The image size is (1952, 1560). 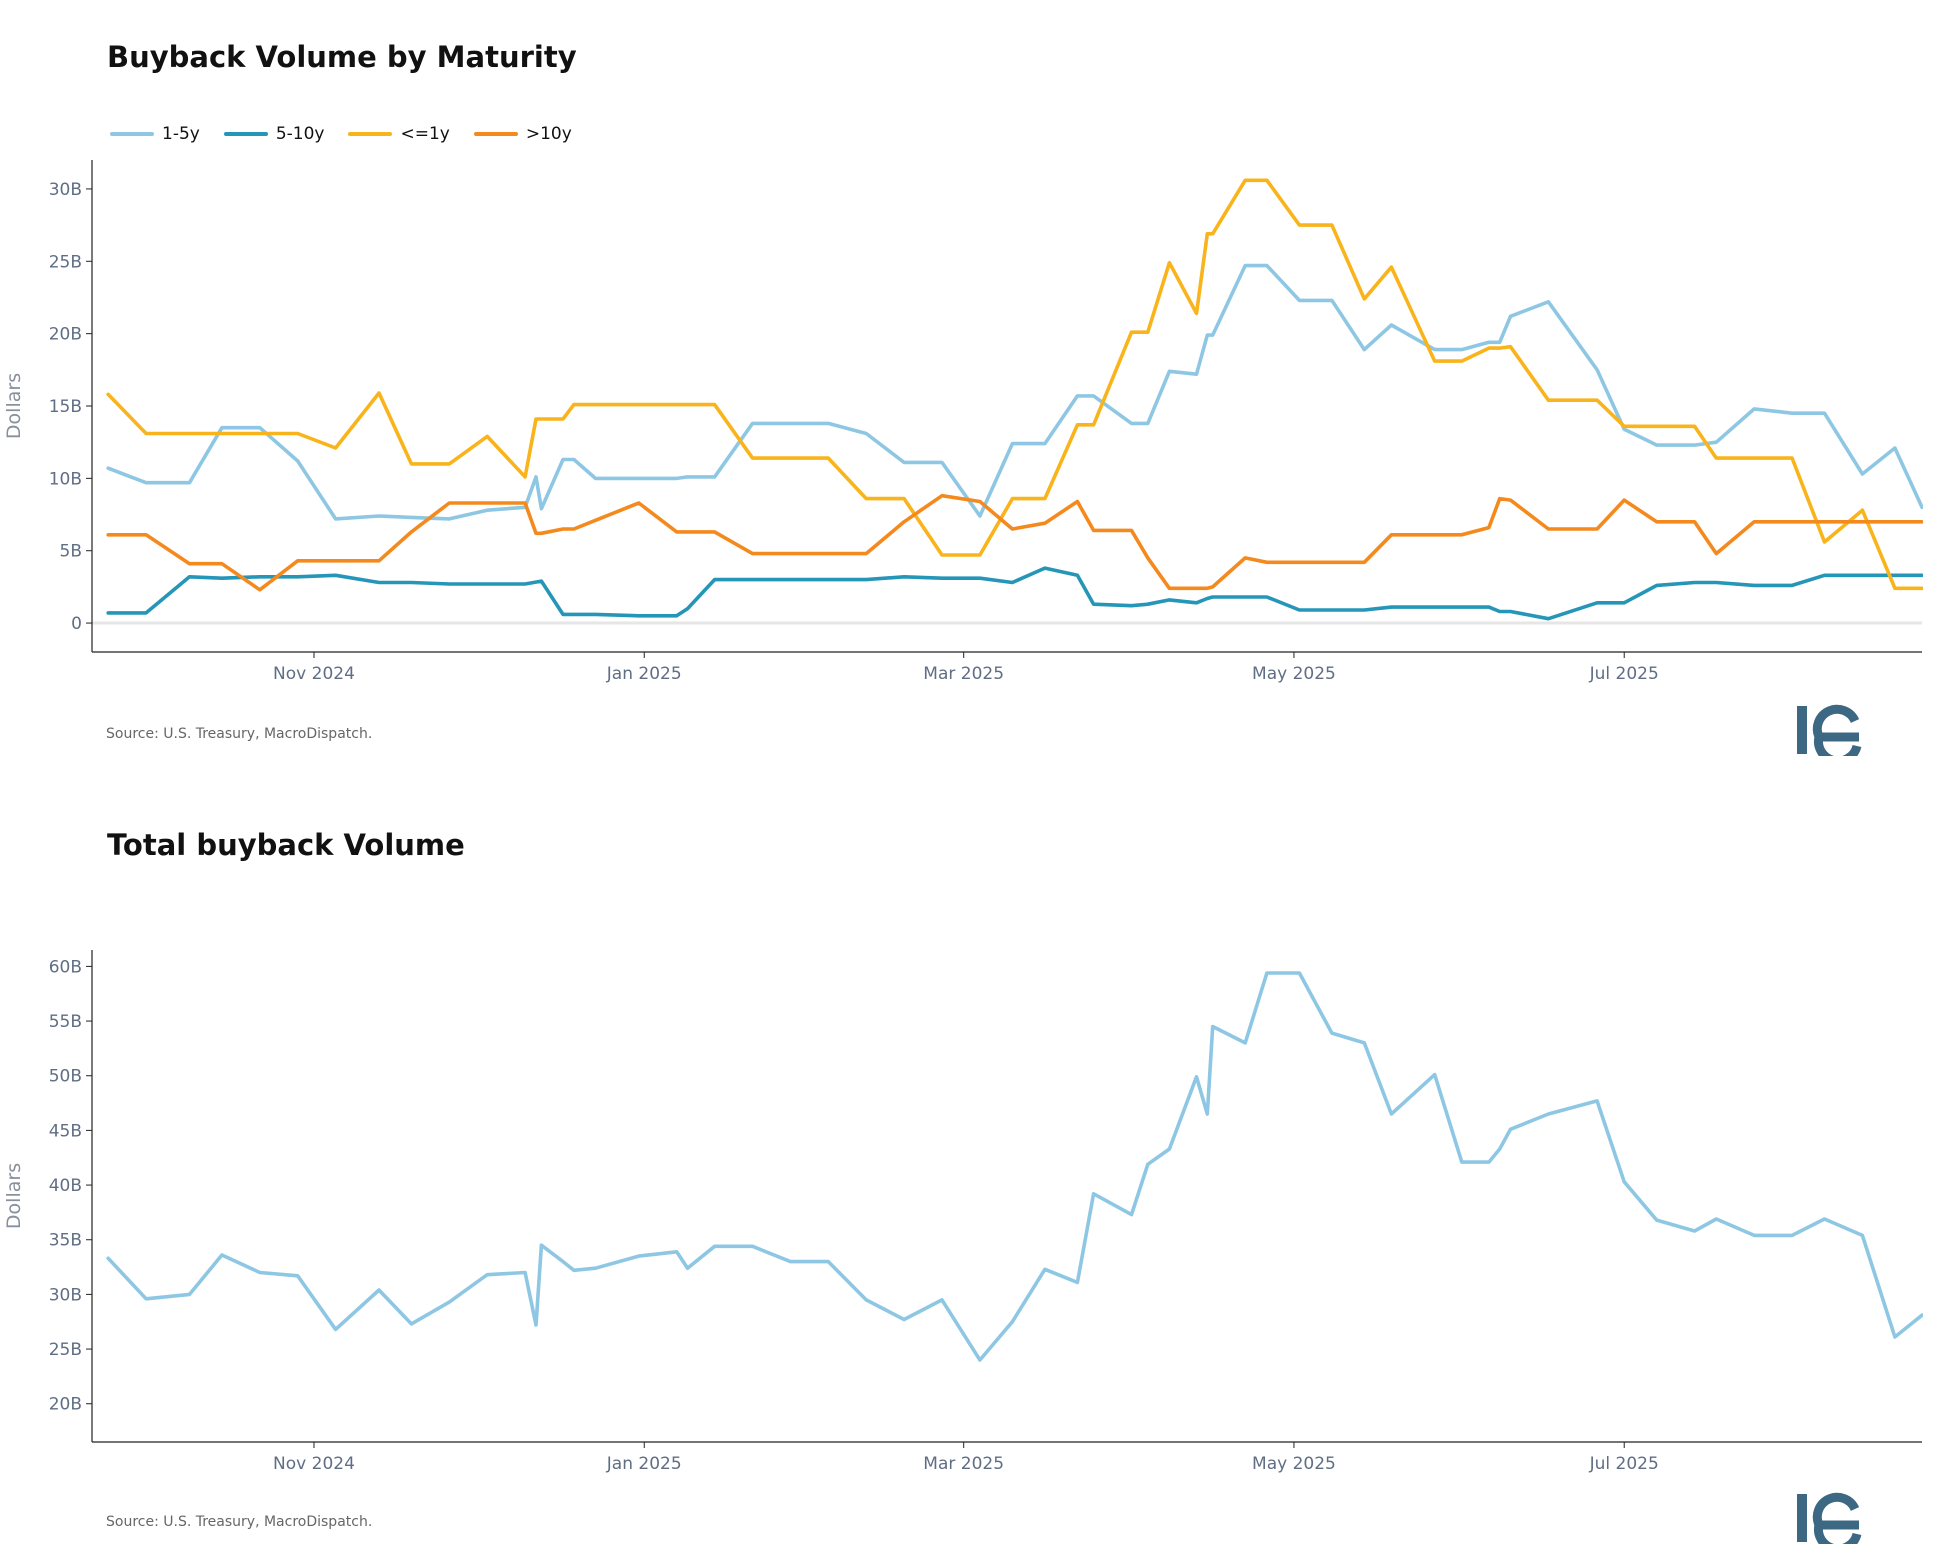 I want to click on legend-label: <=1y, so click(x=425, y=134).